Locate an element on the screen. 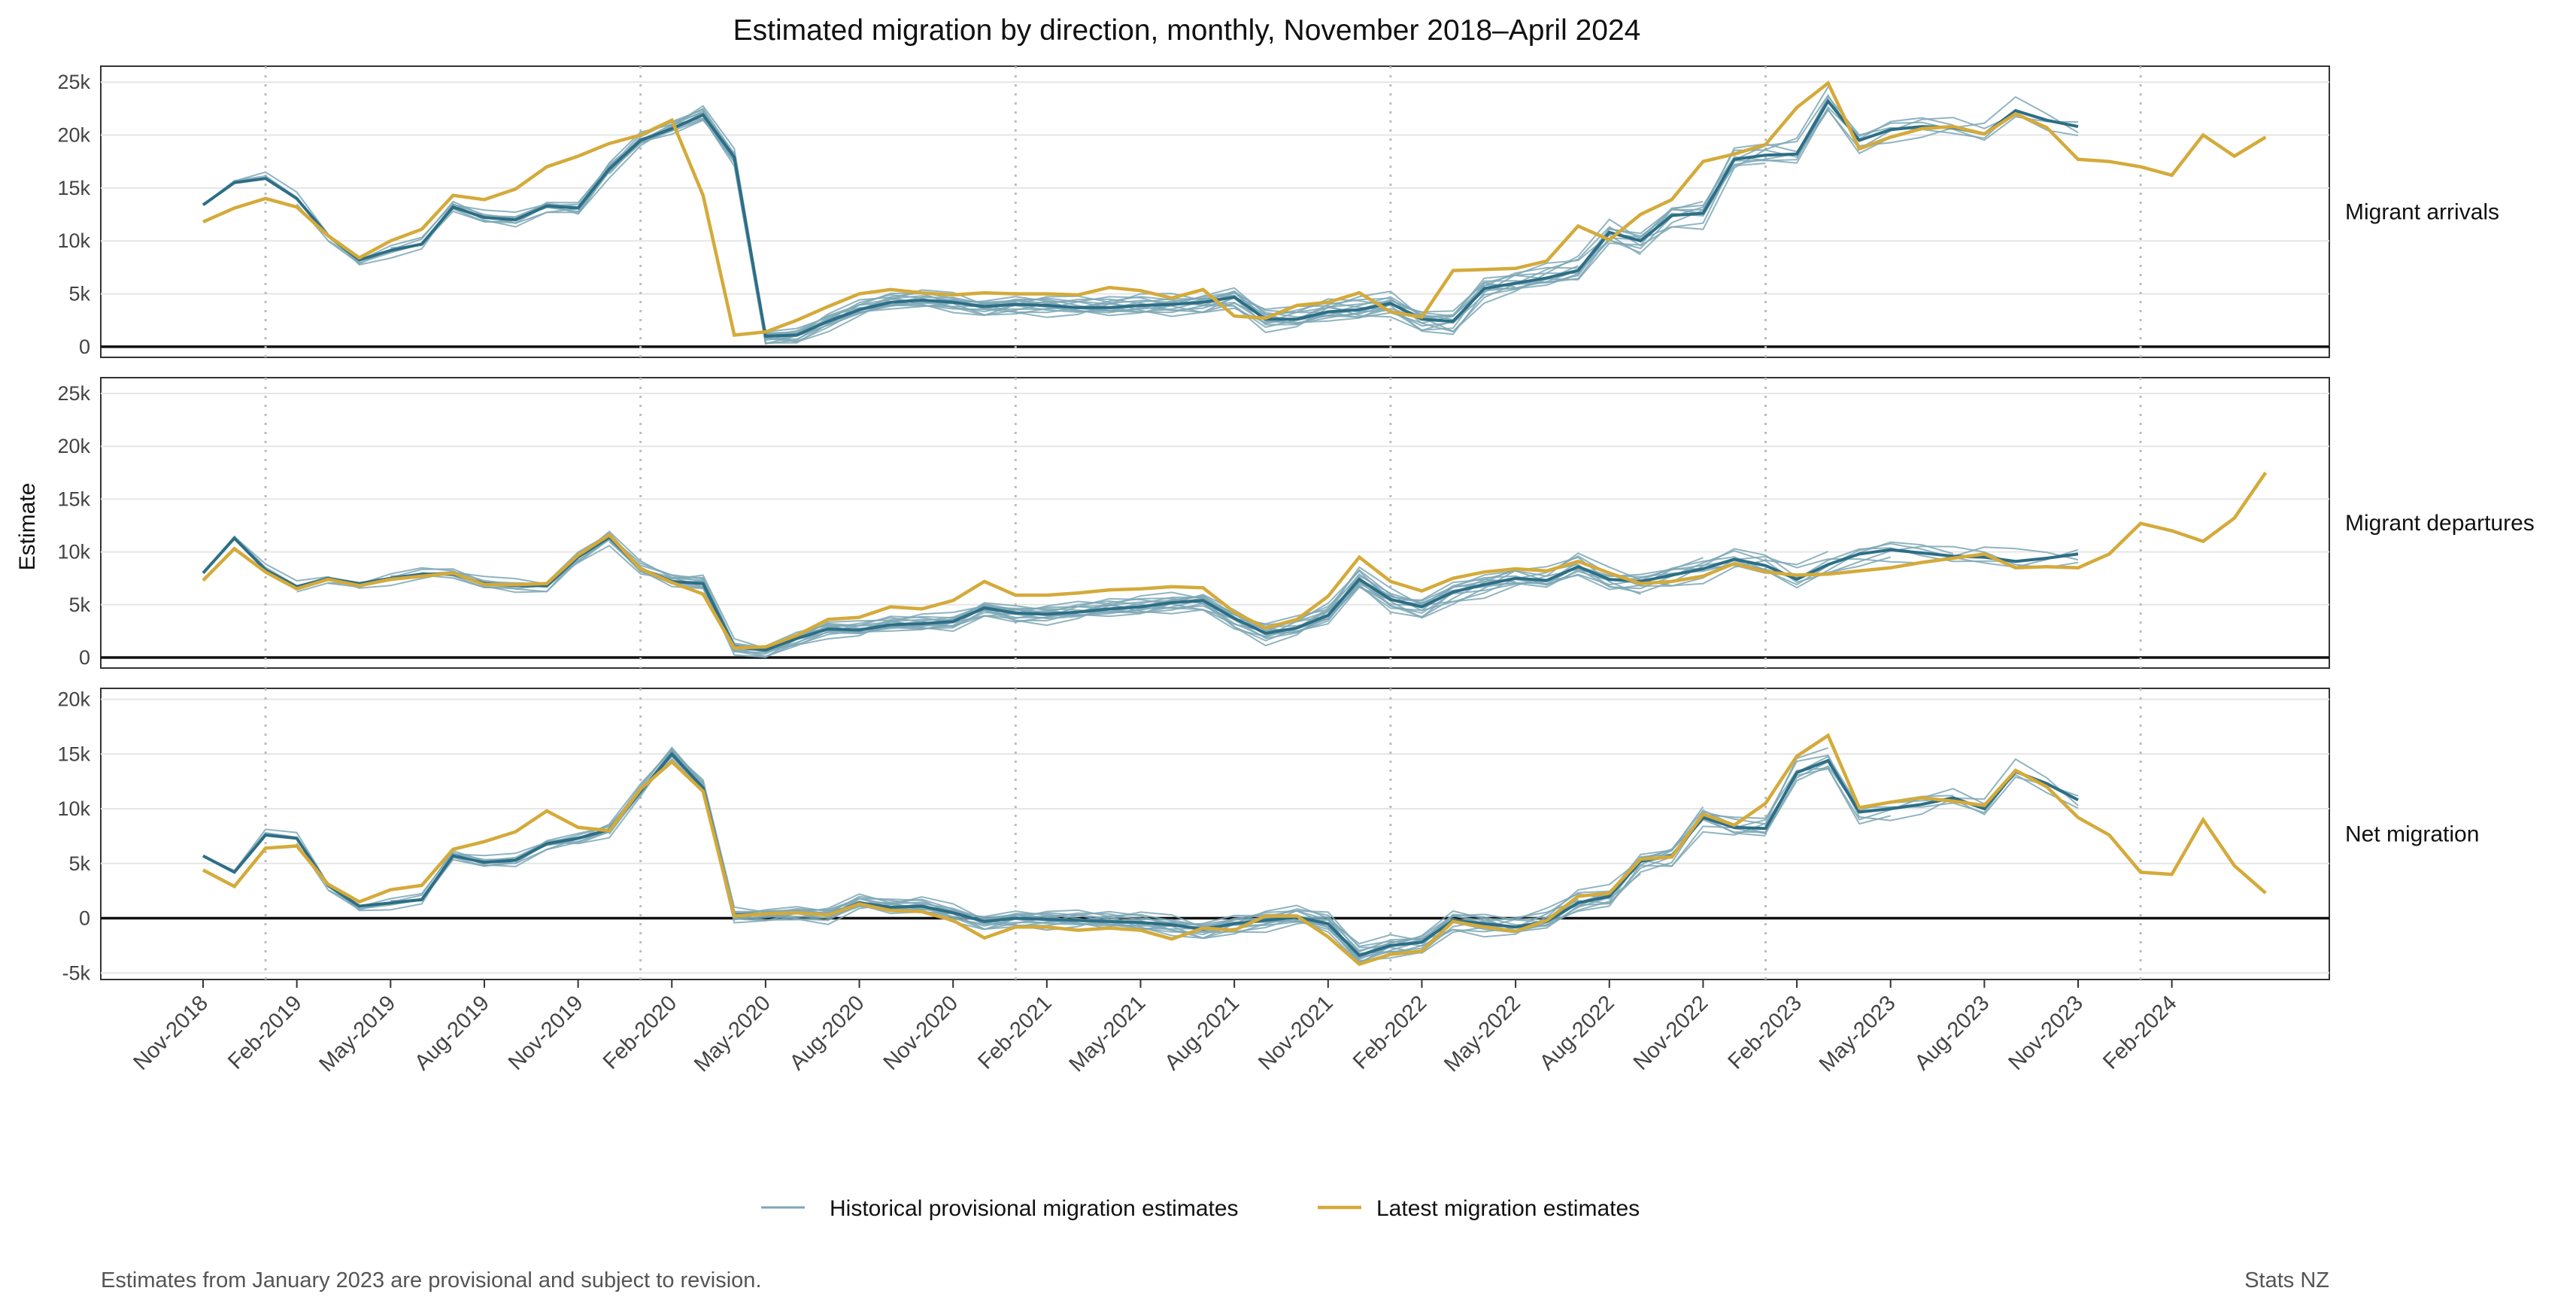  x-tick-label: May-2020 is located at coordinates (732, 1034).